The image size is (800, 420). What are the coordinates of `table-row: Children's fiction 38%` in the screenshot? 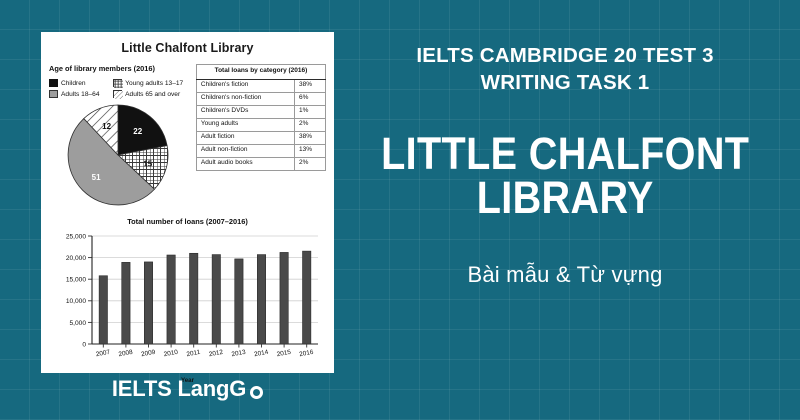 It's located at (260, 85).